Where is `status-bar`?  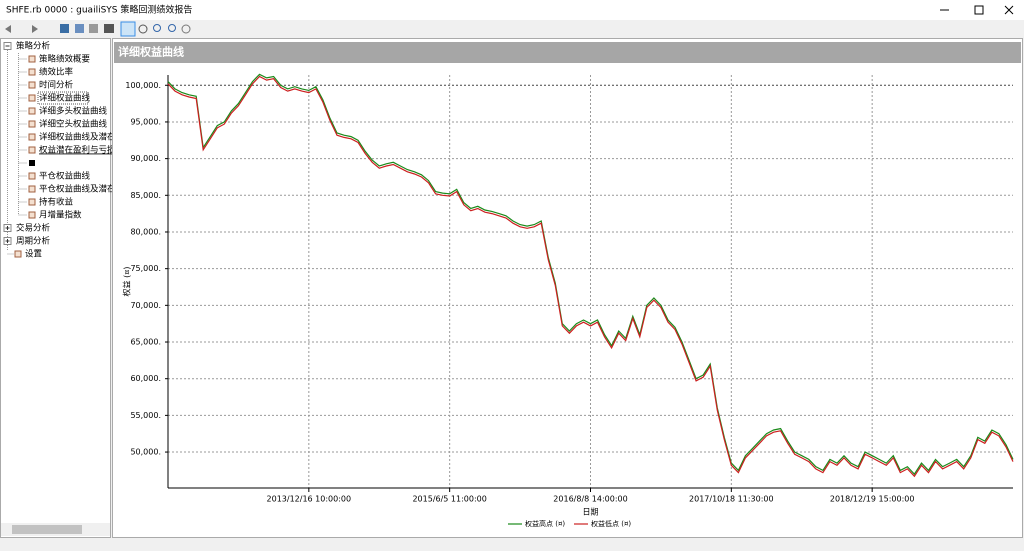 status-bar is located at coordinates (512, 545).